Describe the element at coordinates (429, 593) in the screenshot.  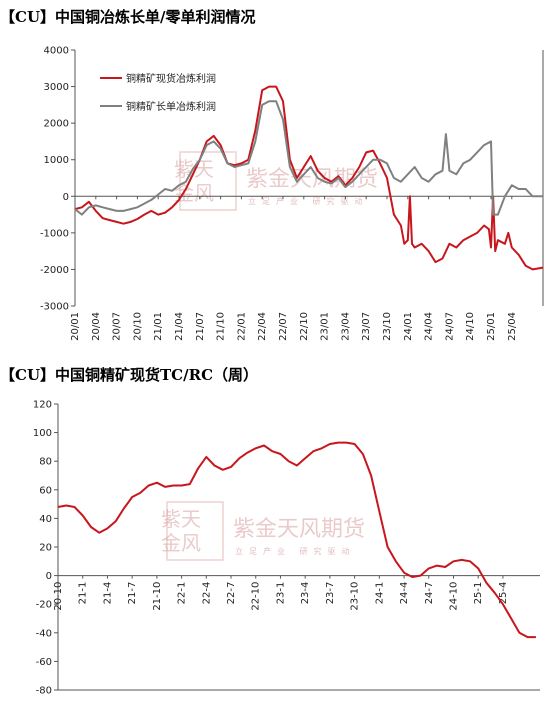
I see `x-tick-label: 24-7` at that location.